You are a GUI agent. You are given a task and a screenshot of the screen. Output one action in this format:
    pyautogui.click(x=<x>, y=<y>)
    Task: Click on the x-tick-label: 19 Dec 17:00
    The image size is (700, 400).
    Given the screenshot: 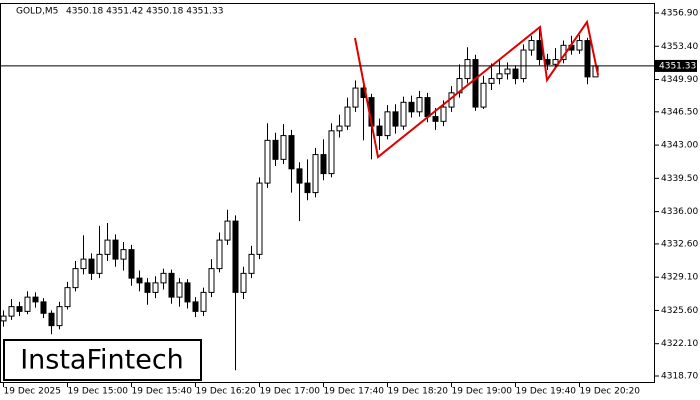 What is the action you would take?
    pyautogui.click(x=290, y=392)
    